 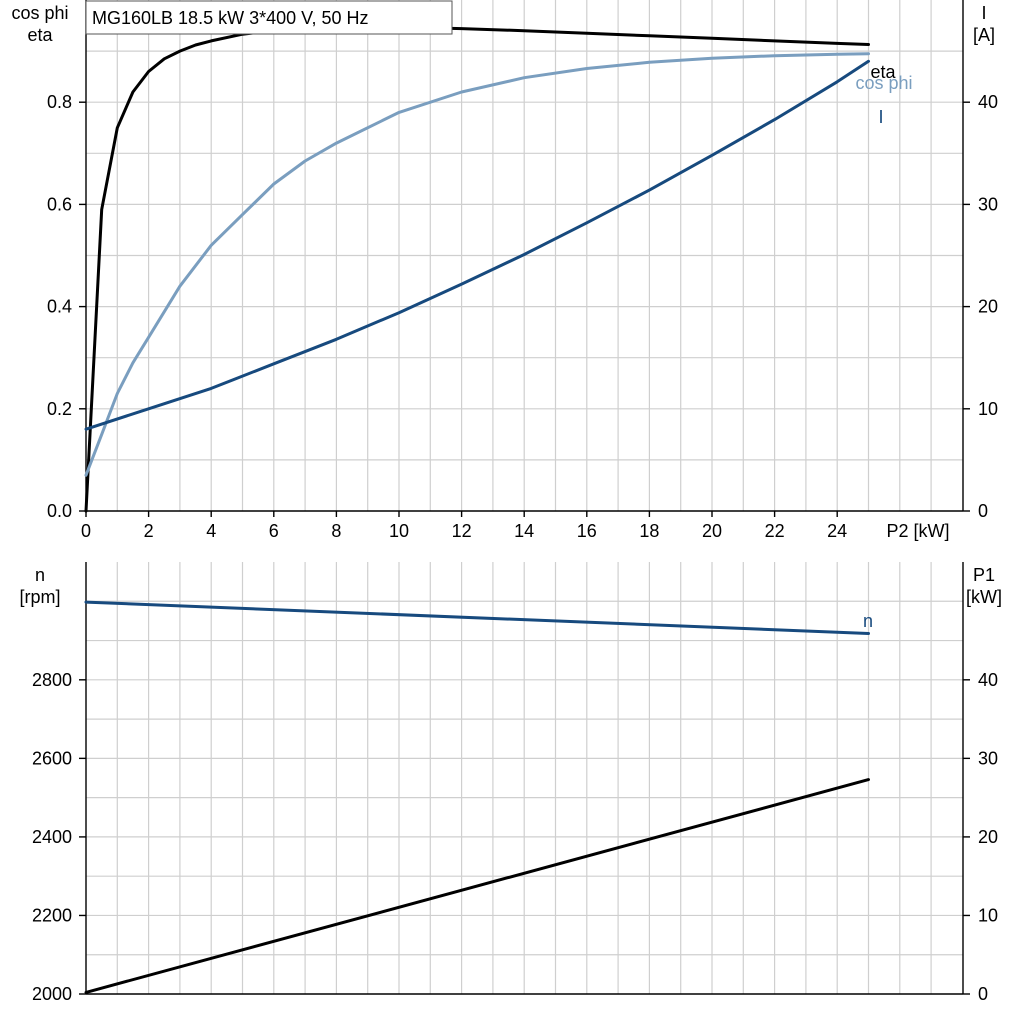 I want to click on series-label-eta: eta, so click(x=883, y=72).